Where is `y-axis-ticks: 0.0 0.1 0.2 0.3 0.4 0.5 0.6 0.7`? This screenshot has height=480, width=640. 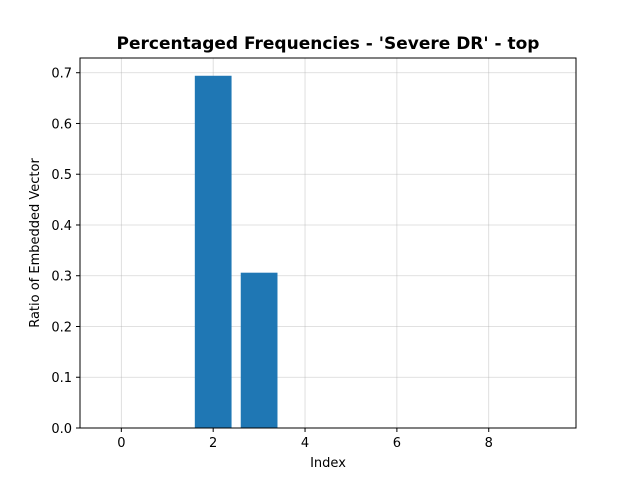 y-axis-ticks: 0.0 0.1 0.2 0.3 0.4 0.5 0.6 0.7 is located at coordinates (65, 252).